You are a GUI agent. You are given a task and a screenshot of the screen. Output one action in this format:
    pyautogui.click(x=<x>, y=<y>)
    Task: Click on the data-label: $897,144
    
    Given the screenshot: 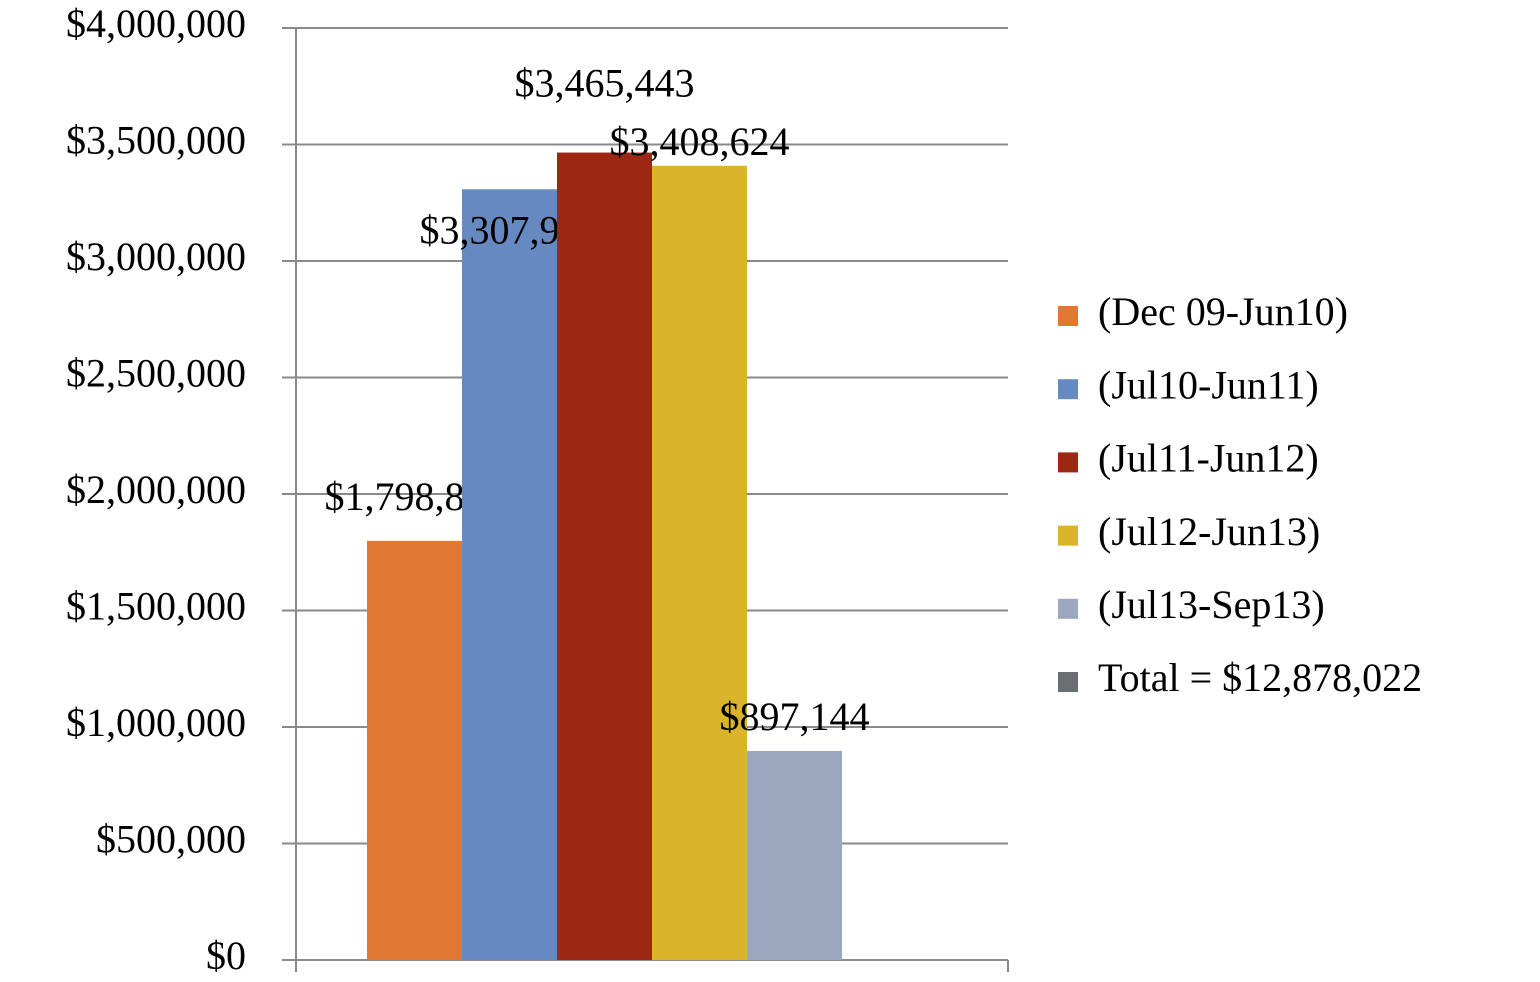 What is the action you would take?
    pyautogui.click(x=795, y=716)
    